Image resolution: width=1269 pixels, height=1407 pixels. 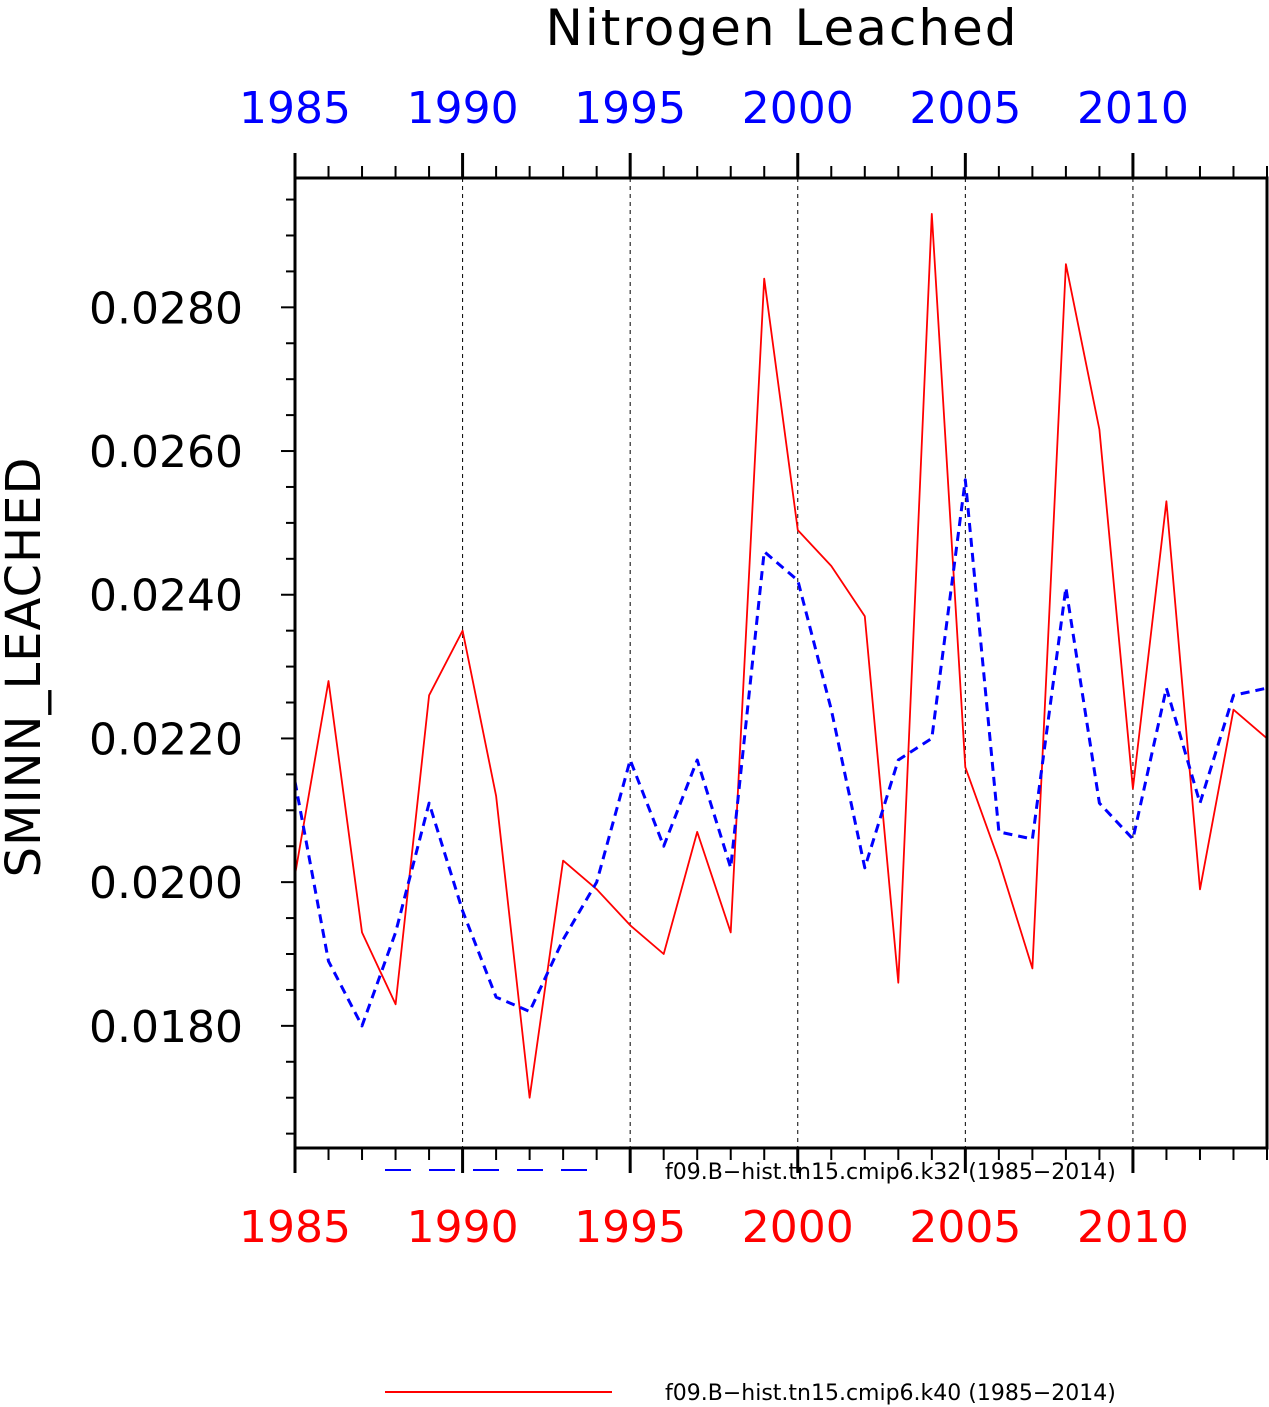 What do you see at coordinates (1133, 1227) in the screenshot?
I see `x-tick-label-bottom: 2010` at bounding box center [1133, 1227].